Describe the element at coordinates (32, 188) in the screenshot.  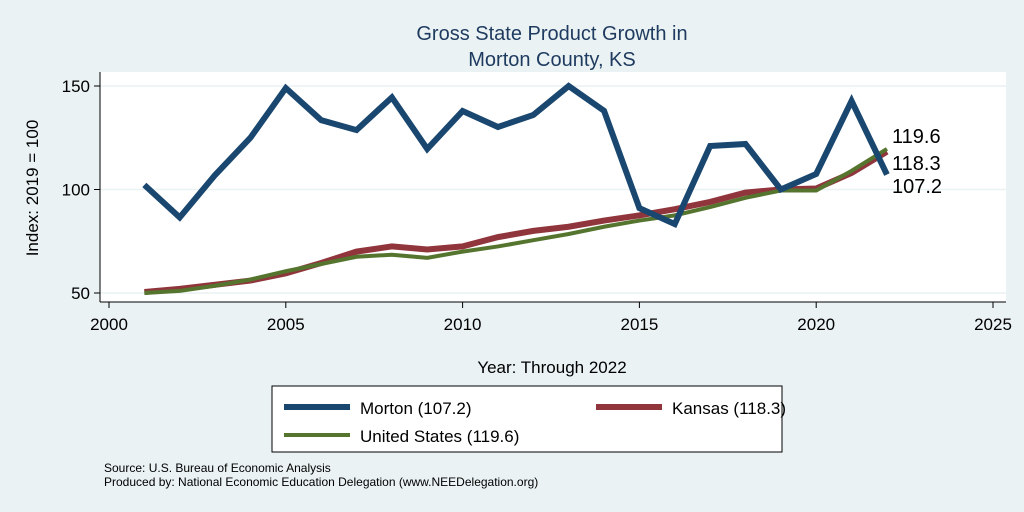
I see `y-axis-label: Index: 2019 = 100` at that location.